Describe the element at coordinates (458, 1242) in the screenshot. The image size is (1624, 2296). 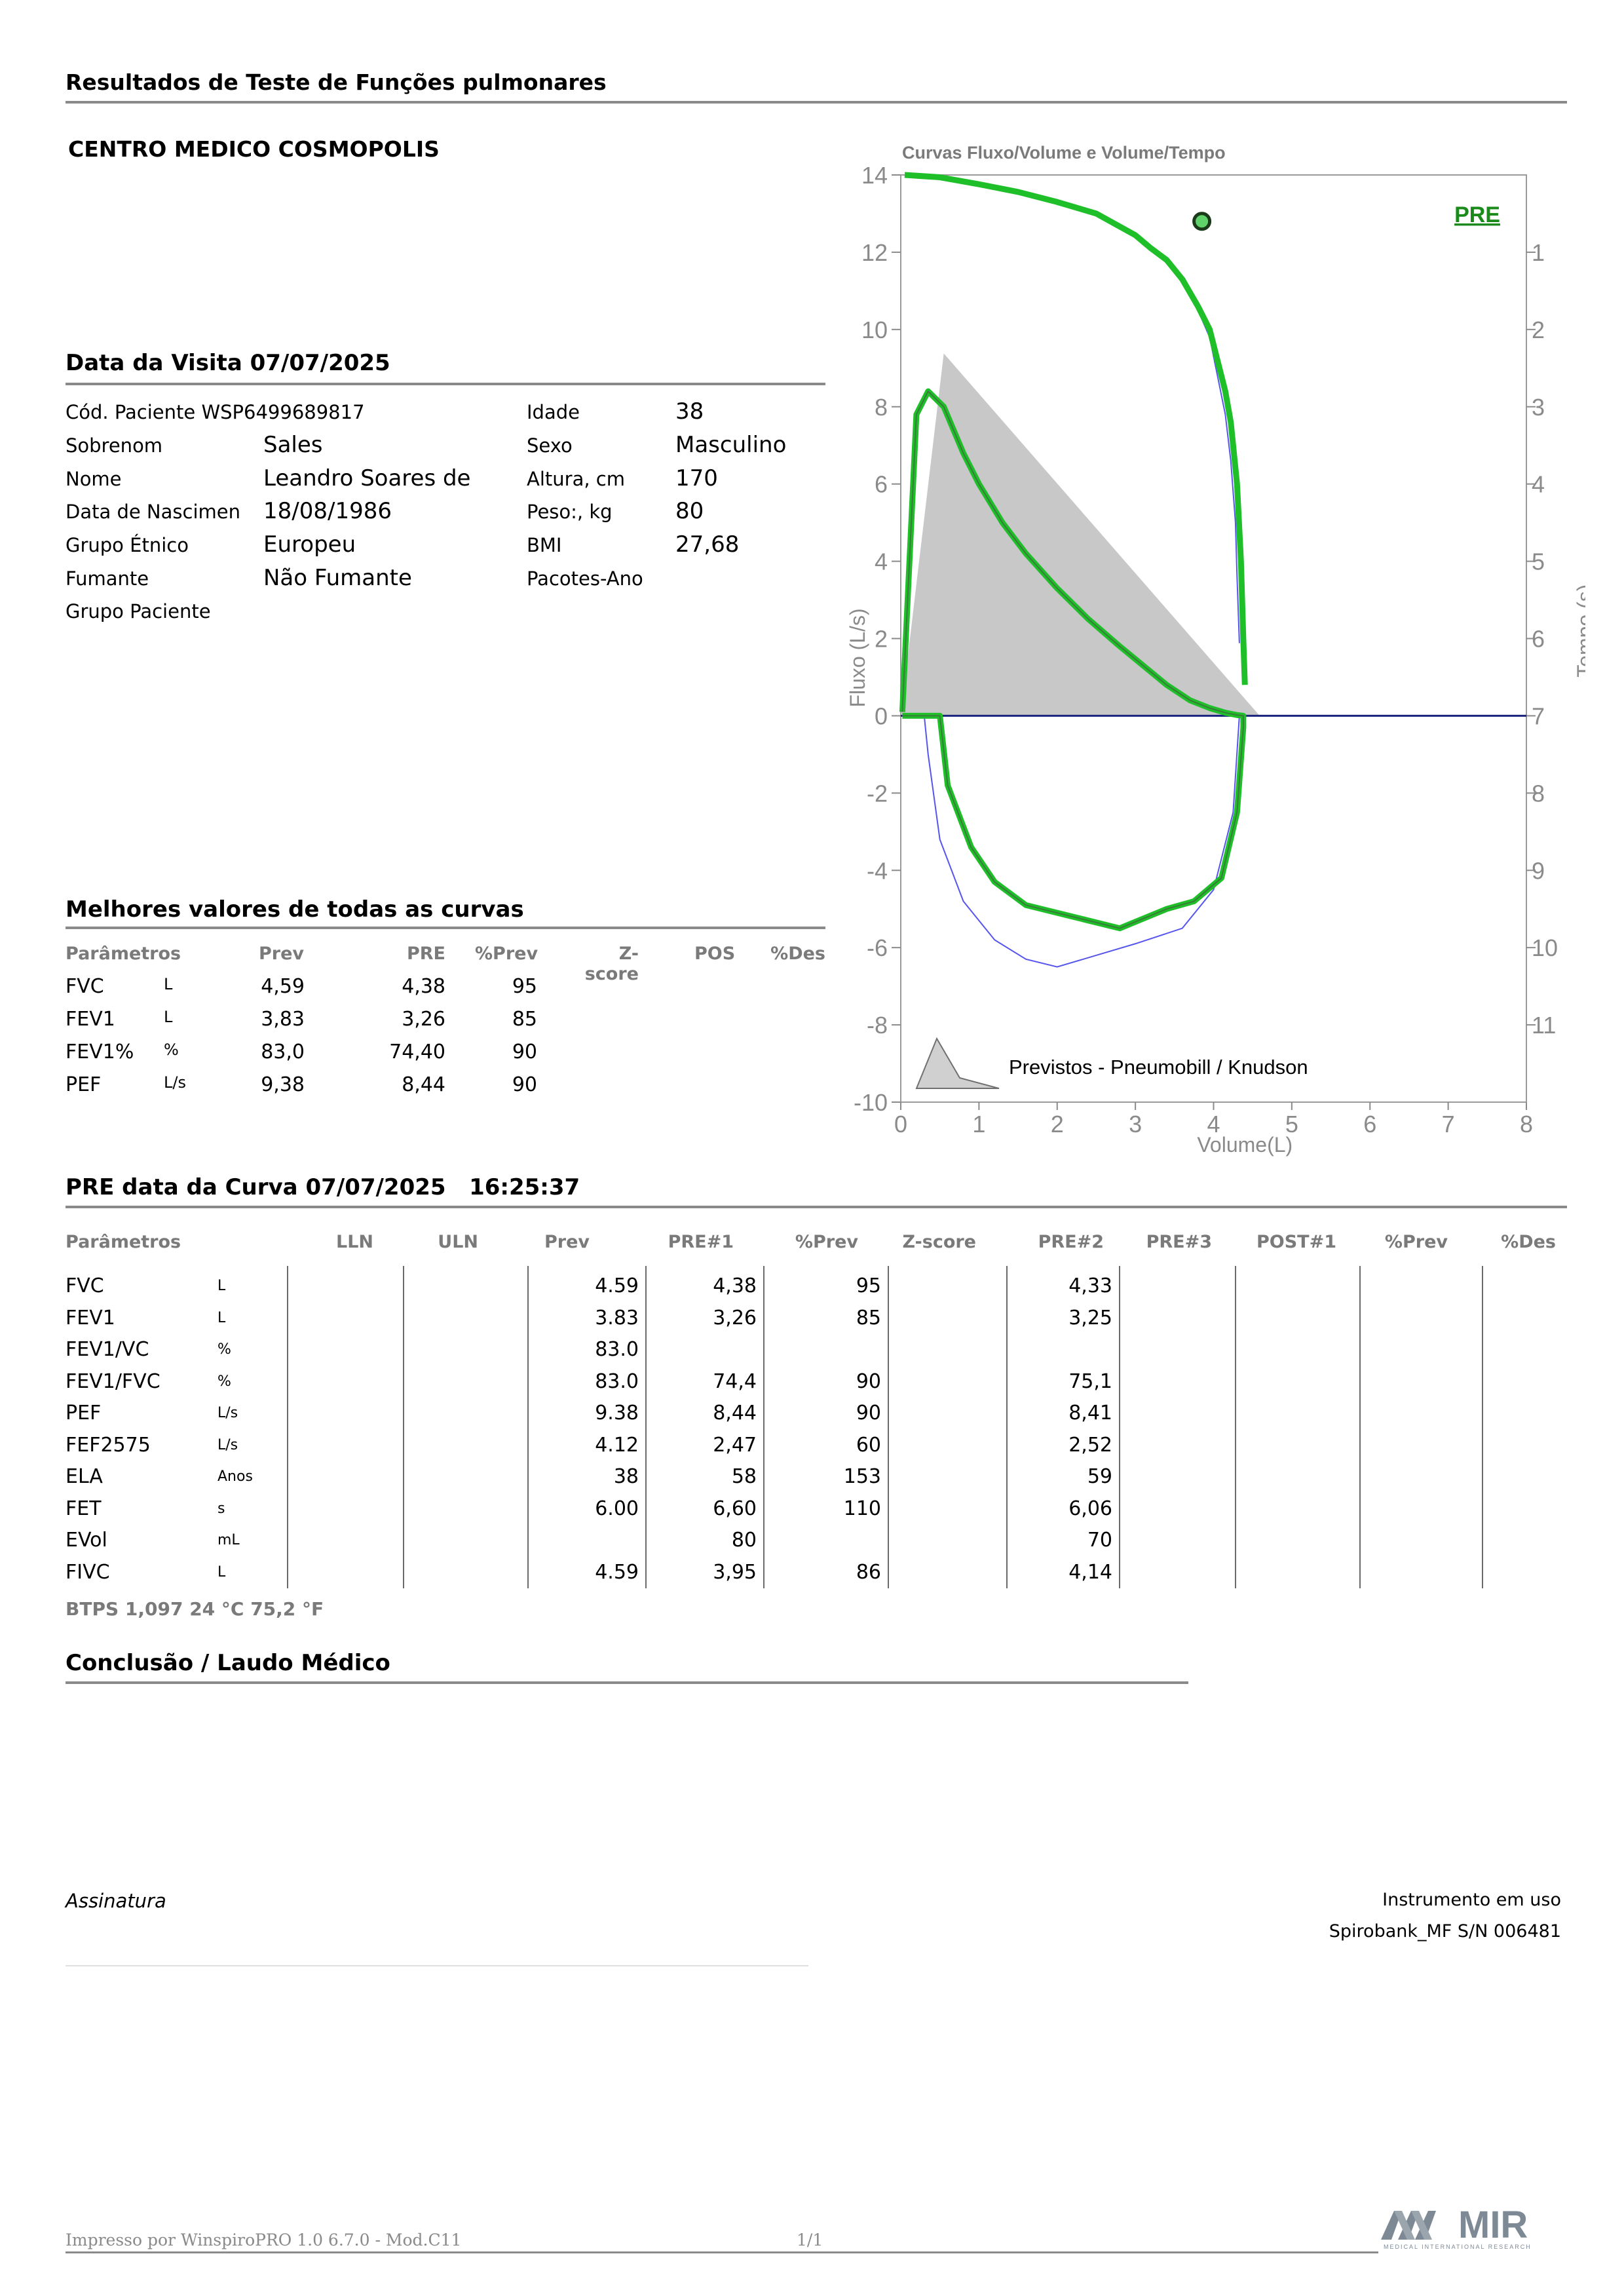
I see `curve-header-2: ULN` at that location.